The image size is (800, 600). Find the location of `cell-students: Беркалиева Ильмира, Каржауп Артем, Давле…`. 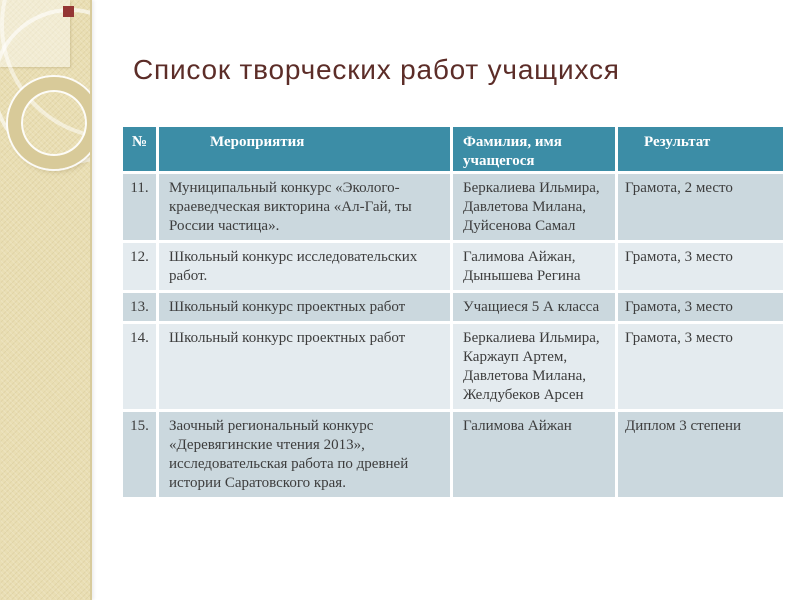

cell-students: Беркалиева Ильмира, Каржауп Артем, Давле… is located at coordinates (534, 366).